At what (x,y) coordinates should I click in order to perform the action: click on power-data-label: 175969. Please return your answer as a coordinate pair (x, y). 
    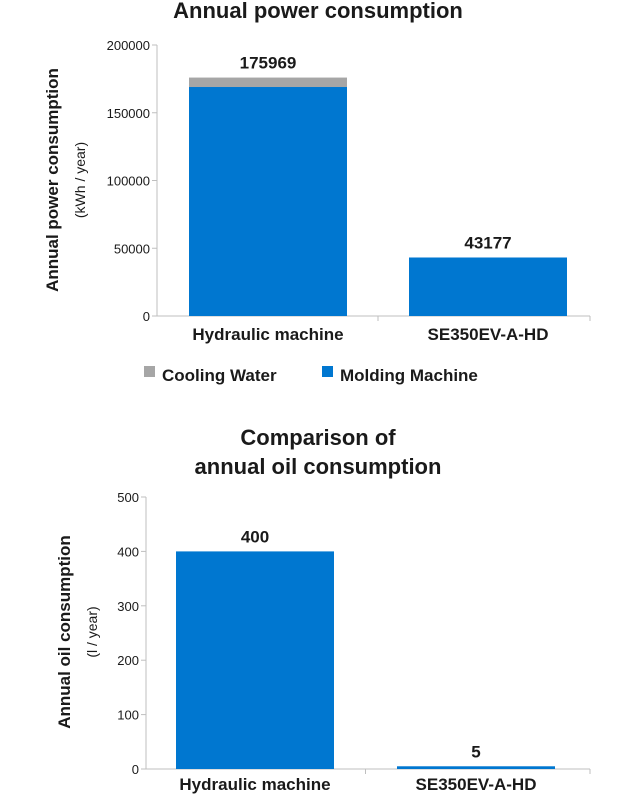
    Looking at the image, I should click on (268, 63).